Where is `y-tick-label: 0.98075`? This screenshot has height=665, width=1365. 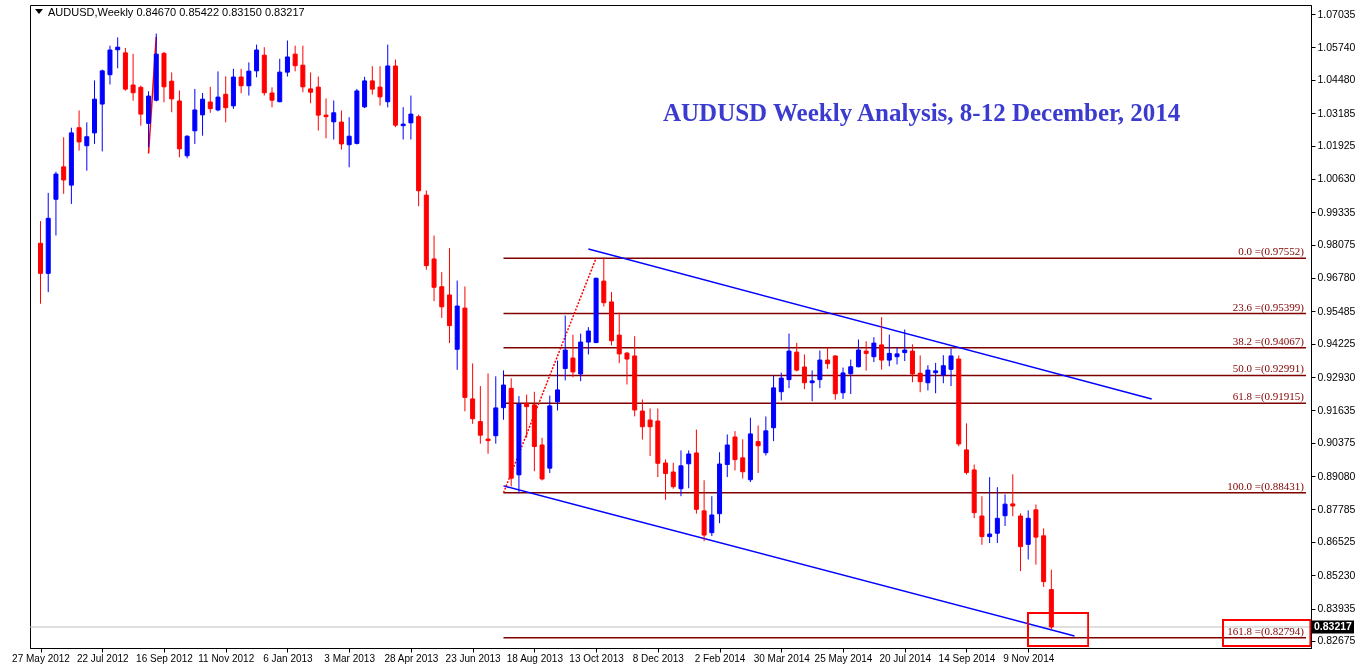
y-tick-label: 0.98075 is located at coordinates (1336, 244).